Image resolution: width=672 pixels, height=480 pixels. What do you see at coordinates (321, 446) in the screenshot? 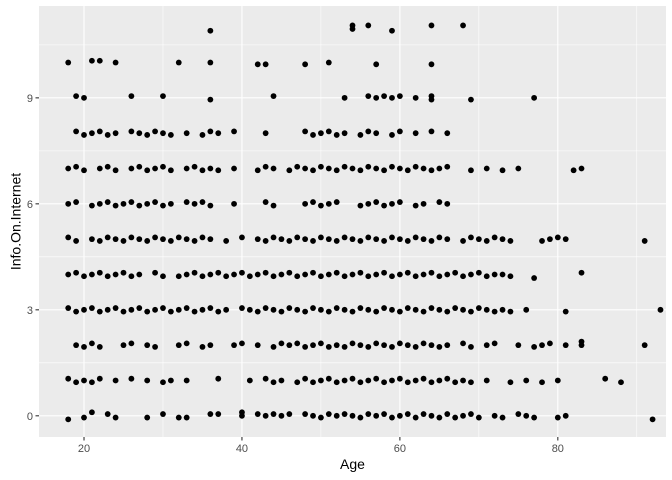
I see `x-axis-ticks: 20 40 60 80` at bounding box center [321, 446].